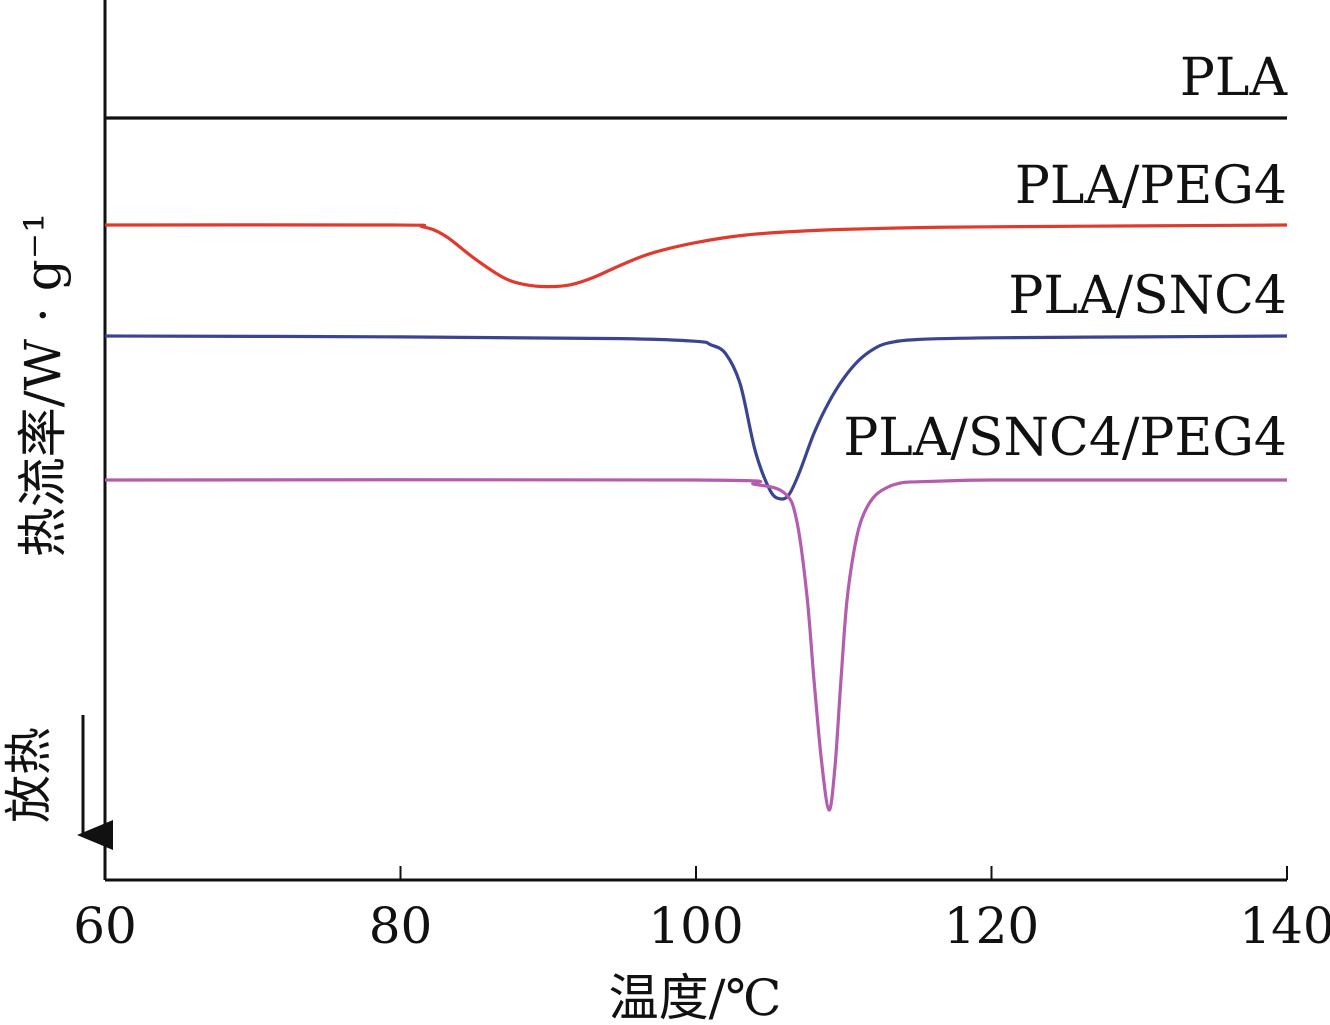 This screenshot has width=1330, height=1025. What do you see at coordinates (401, 926) in the screenshot?
I see `x-tick-label: 80` at bounding box center [401, 926].